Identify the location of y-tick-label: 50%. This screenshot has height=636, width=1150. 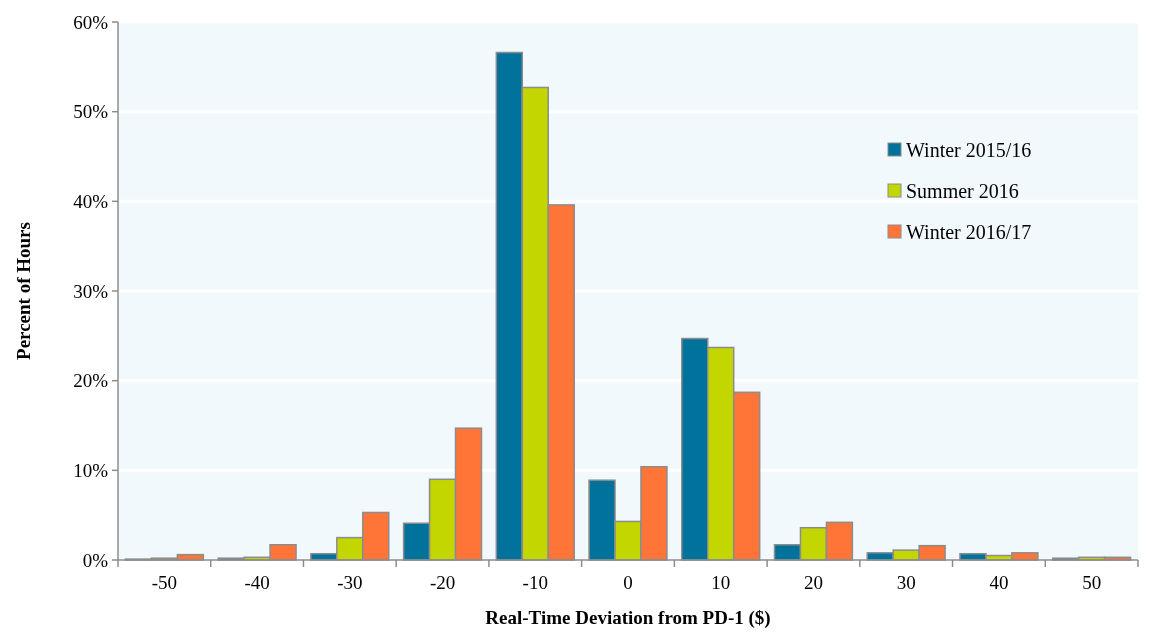
(91, 112).